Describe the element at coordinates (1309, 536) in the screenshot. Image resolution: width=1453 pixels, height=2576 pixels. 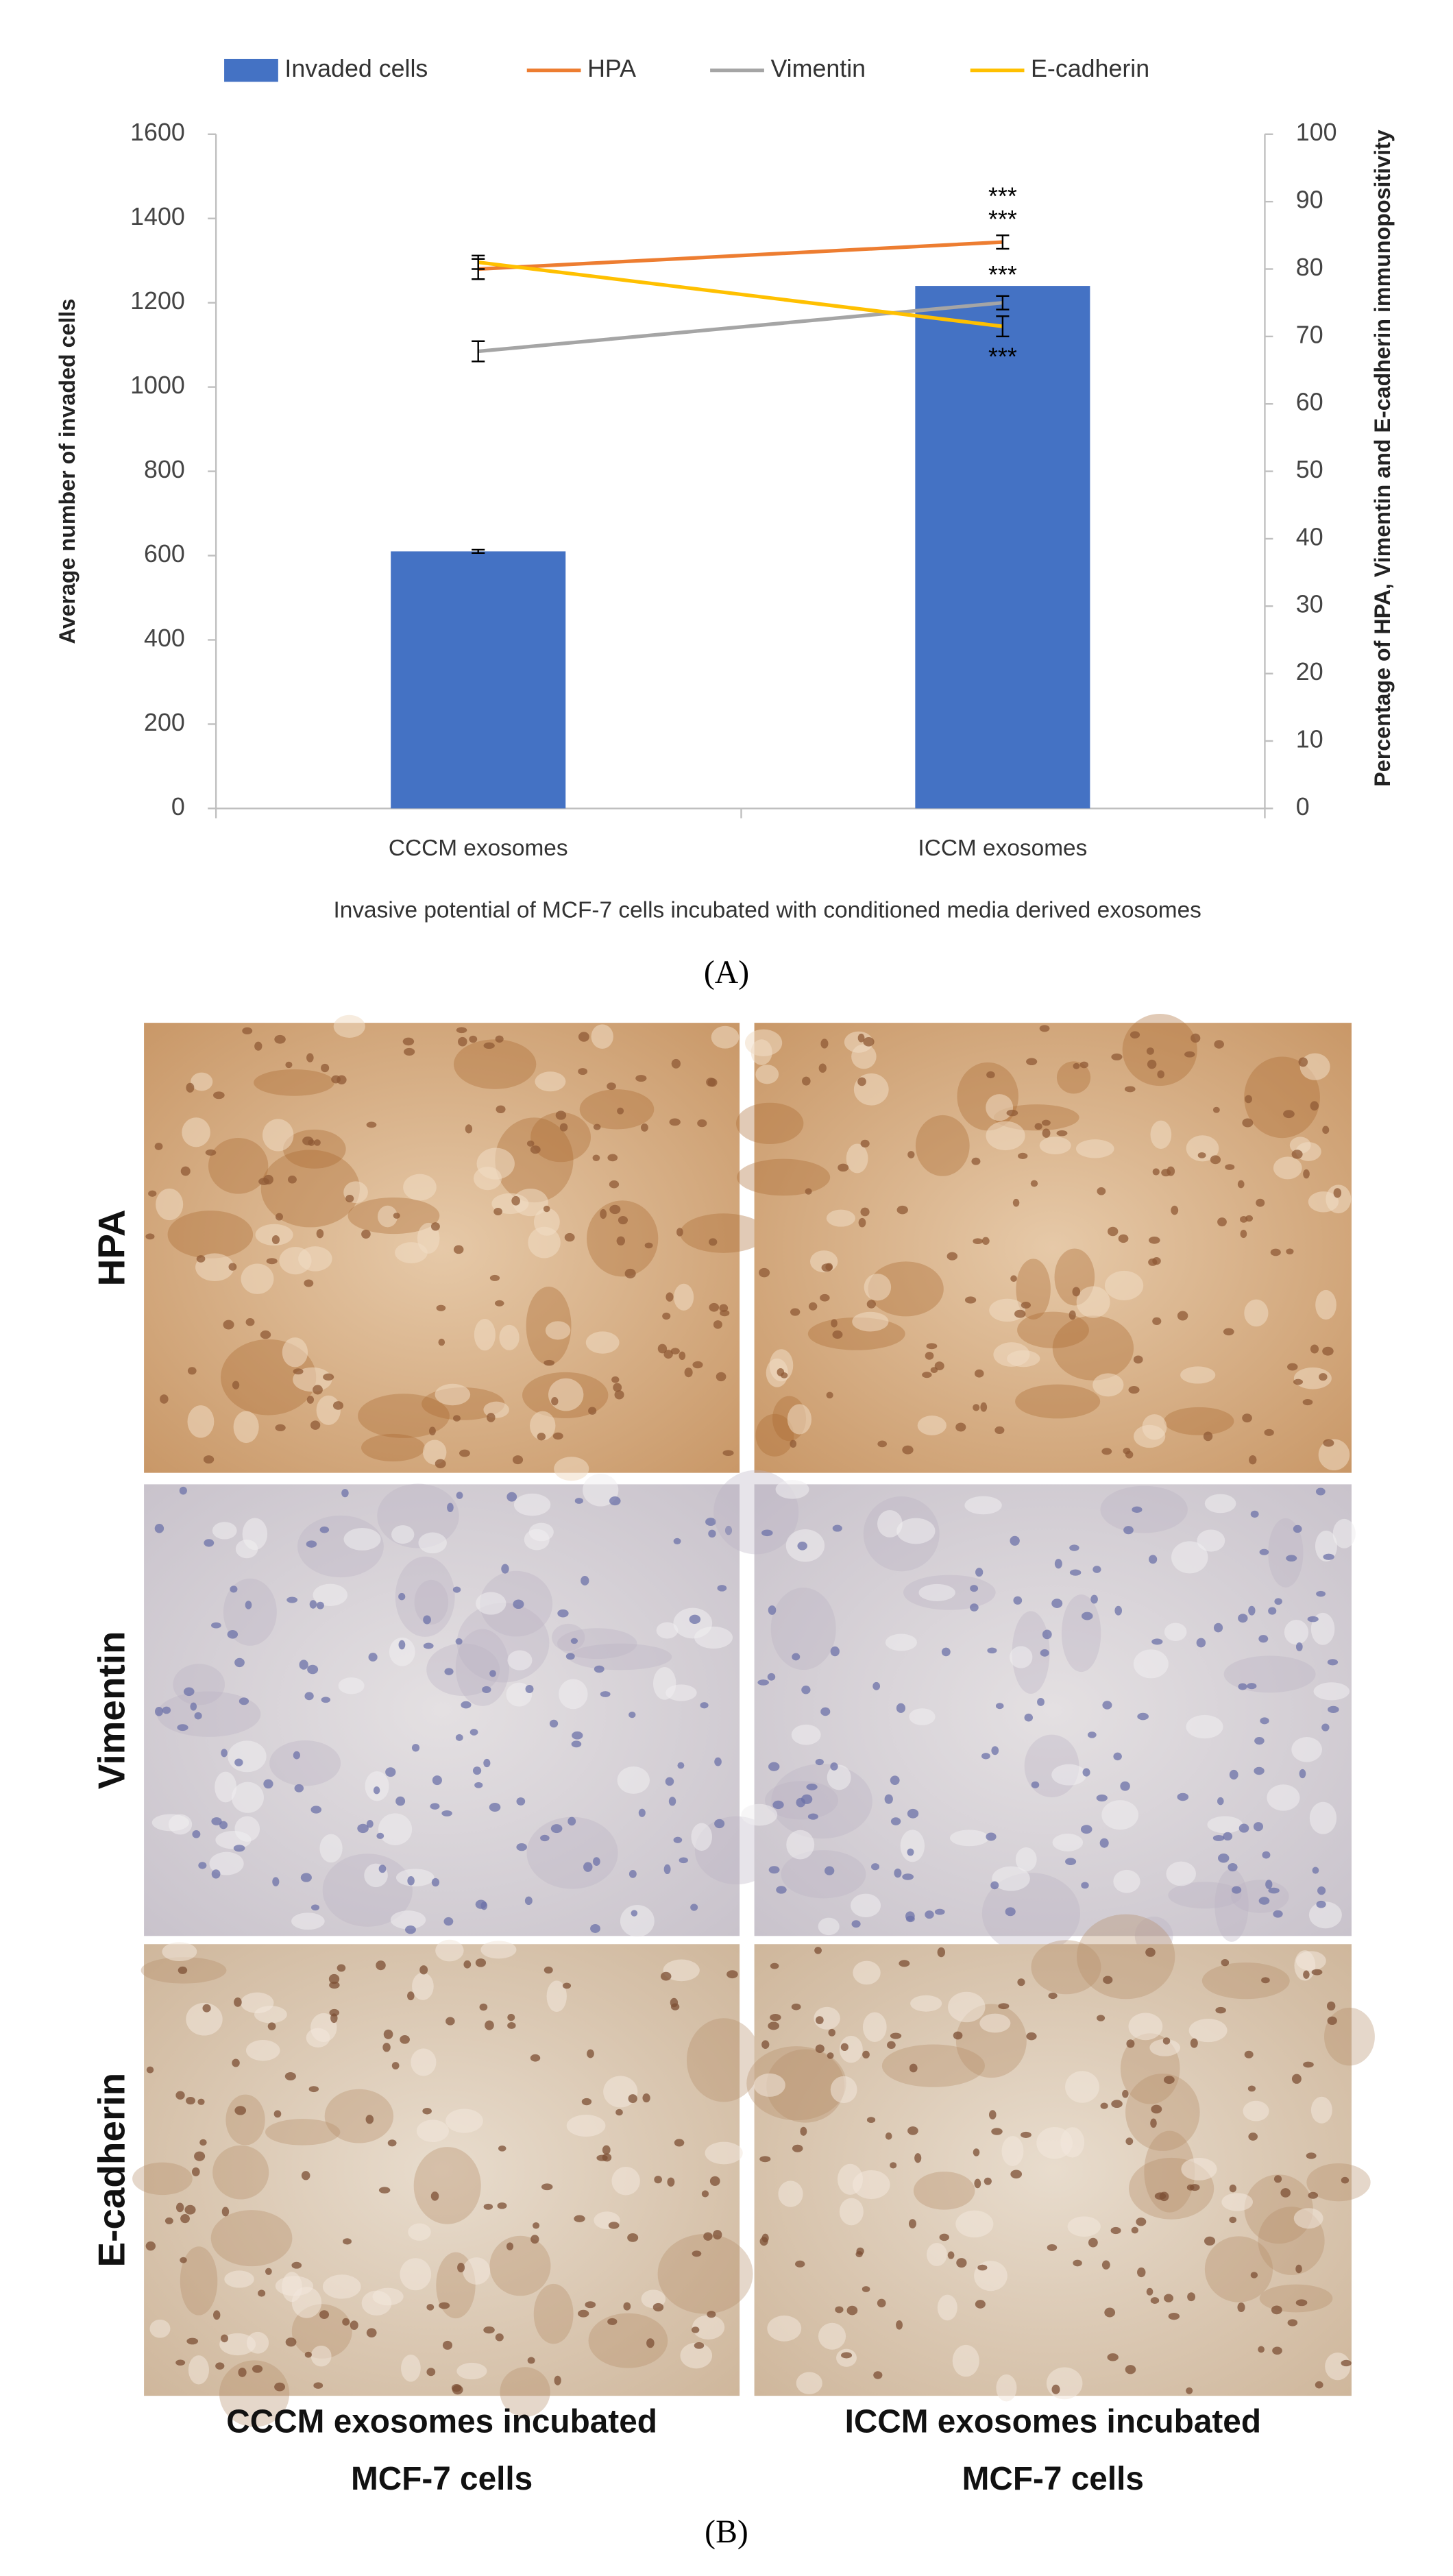
I see `y2-tick-label: 40` at that location.